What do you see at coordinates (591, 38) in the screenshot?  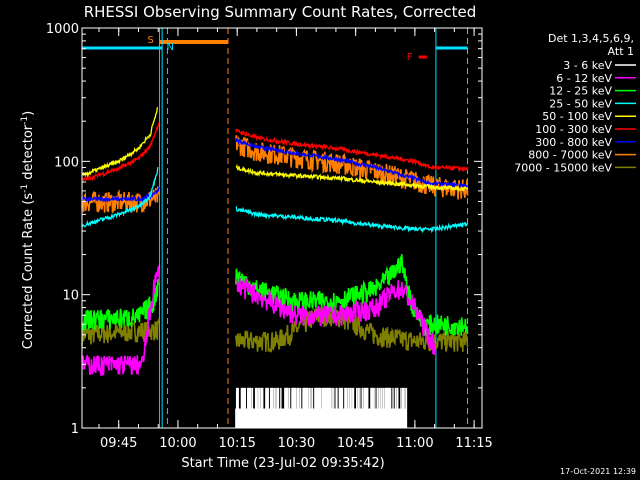 I see `legend-header-line1: Det 1,3,4,5,6,9,` at bounding box center [591, 38].